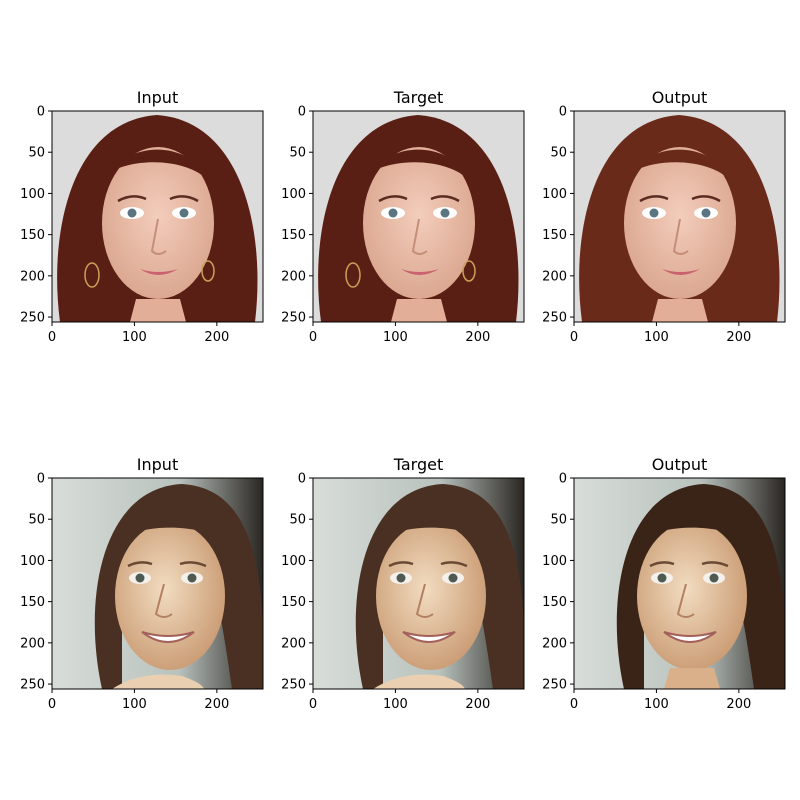 This screenshot has width=800, height=800. I want to click on portrait-earring-right, so click(208, 271).